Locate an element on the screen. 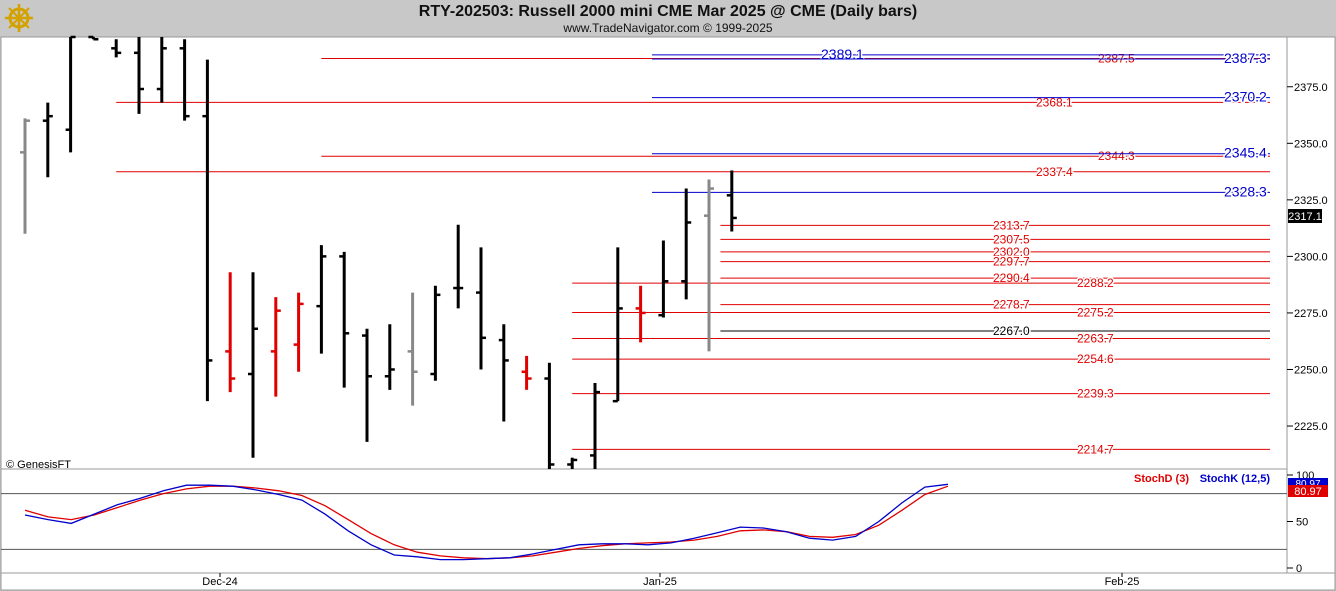 Image resolution: width=1336 pixels, height=591 pixels. blue-level-label: 2389.1 is located at coordinates (842, 54).